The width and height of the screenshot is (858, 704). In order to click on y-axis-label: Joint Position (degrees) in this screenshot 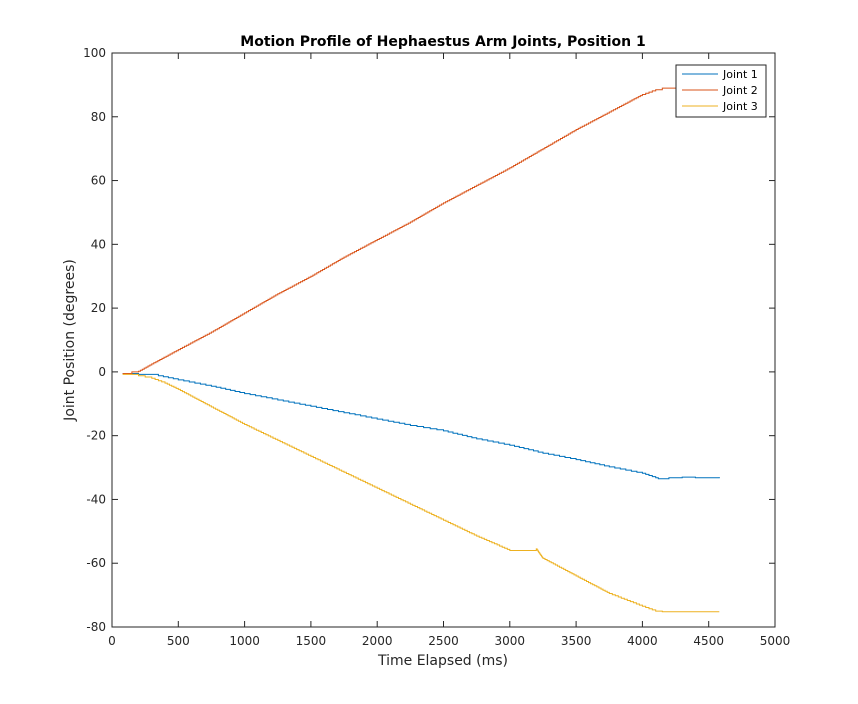, I will do `click(70, 340)`.